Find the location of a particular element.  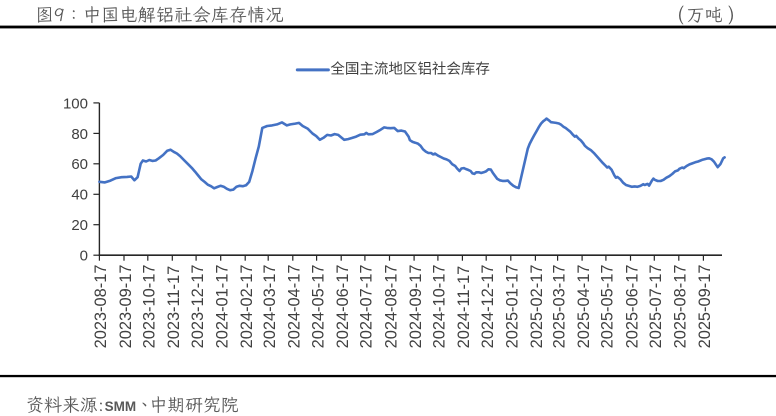

svg-text: 2023-12-17 is located at coordinates (198, 307).